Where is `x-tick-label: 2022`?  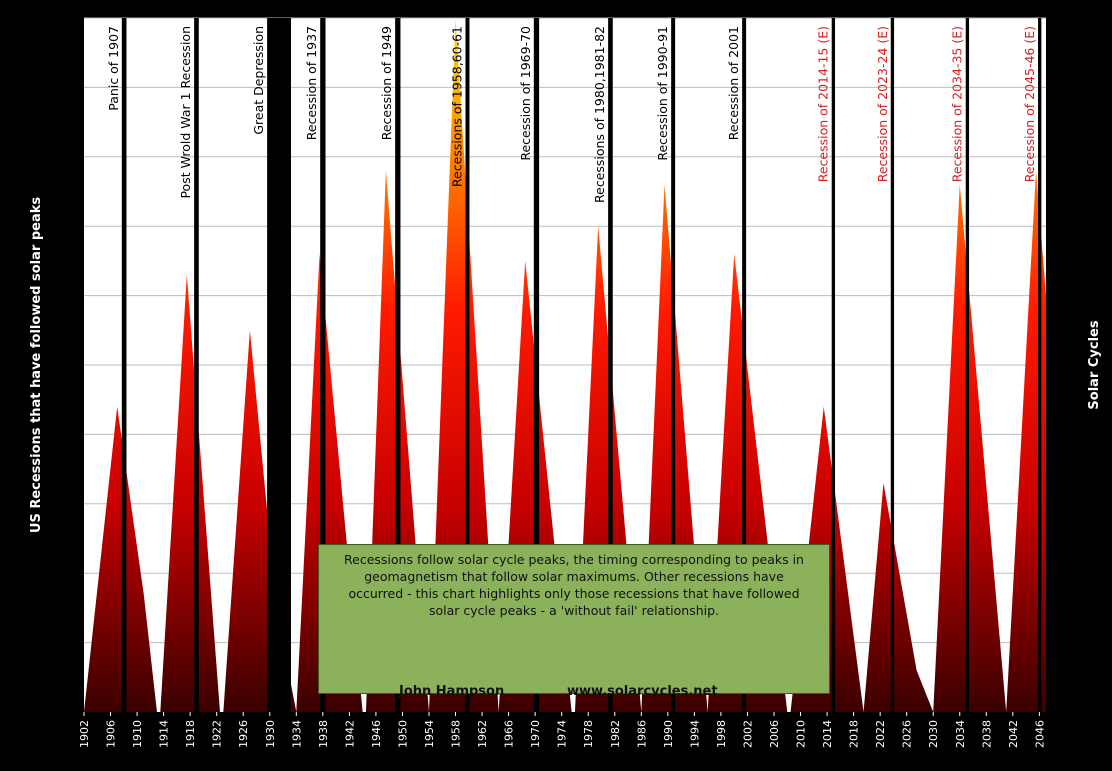 x-tick-label: 2022 is located at coordinates (880, 734).